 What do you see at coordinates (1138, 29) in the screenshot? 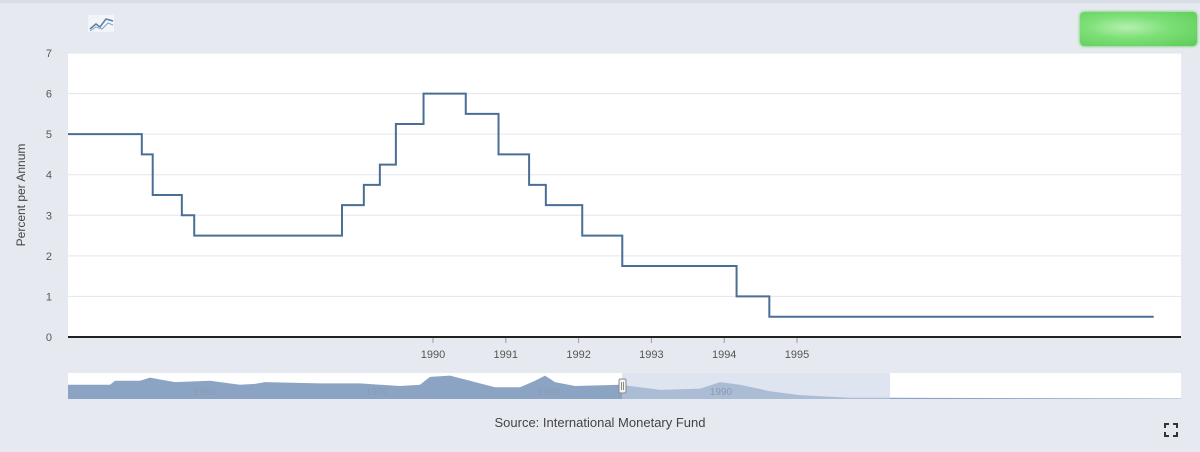
I see `green-action-button` at bounding box center [1138, 29].